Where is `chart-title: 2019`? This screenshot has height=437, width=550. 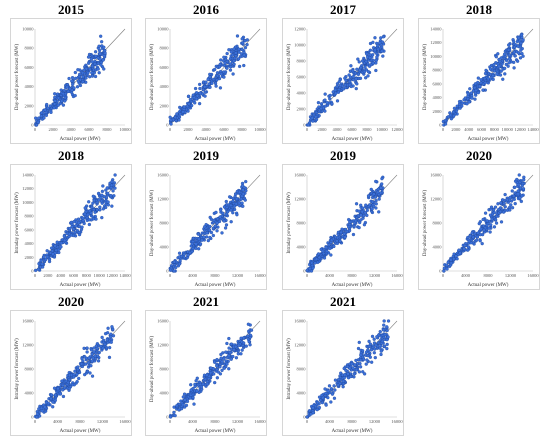
chart-title: 2019 is located at coordinates (343, 155).